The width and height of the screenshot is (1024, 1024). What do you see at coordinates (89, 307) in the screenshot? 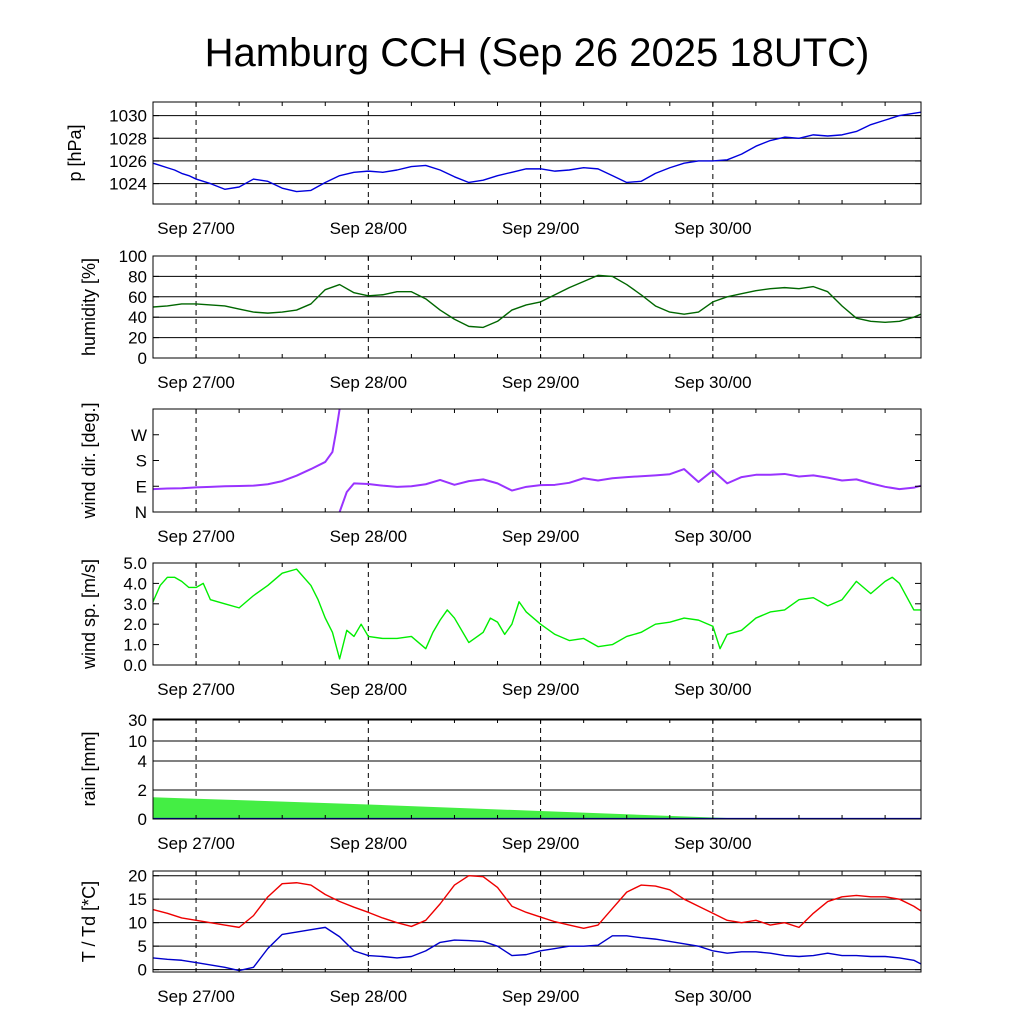
I see `y-axis-label-1: humidity [%]` at bounding box center [89, 307].